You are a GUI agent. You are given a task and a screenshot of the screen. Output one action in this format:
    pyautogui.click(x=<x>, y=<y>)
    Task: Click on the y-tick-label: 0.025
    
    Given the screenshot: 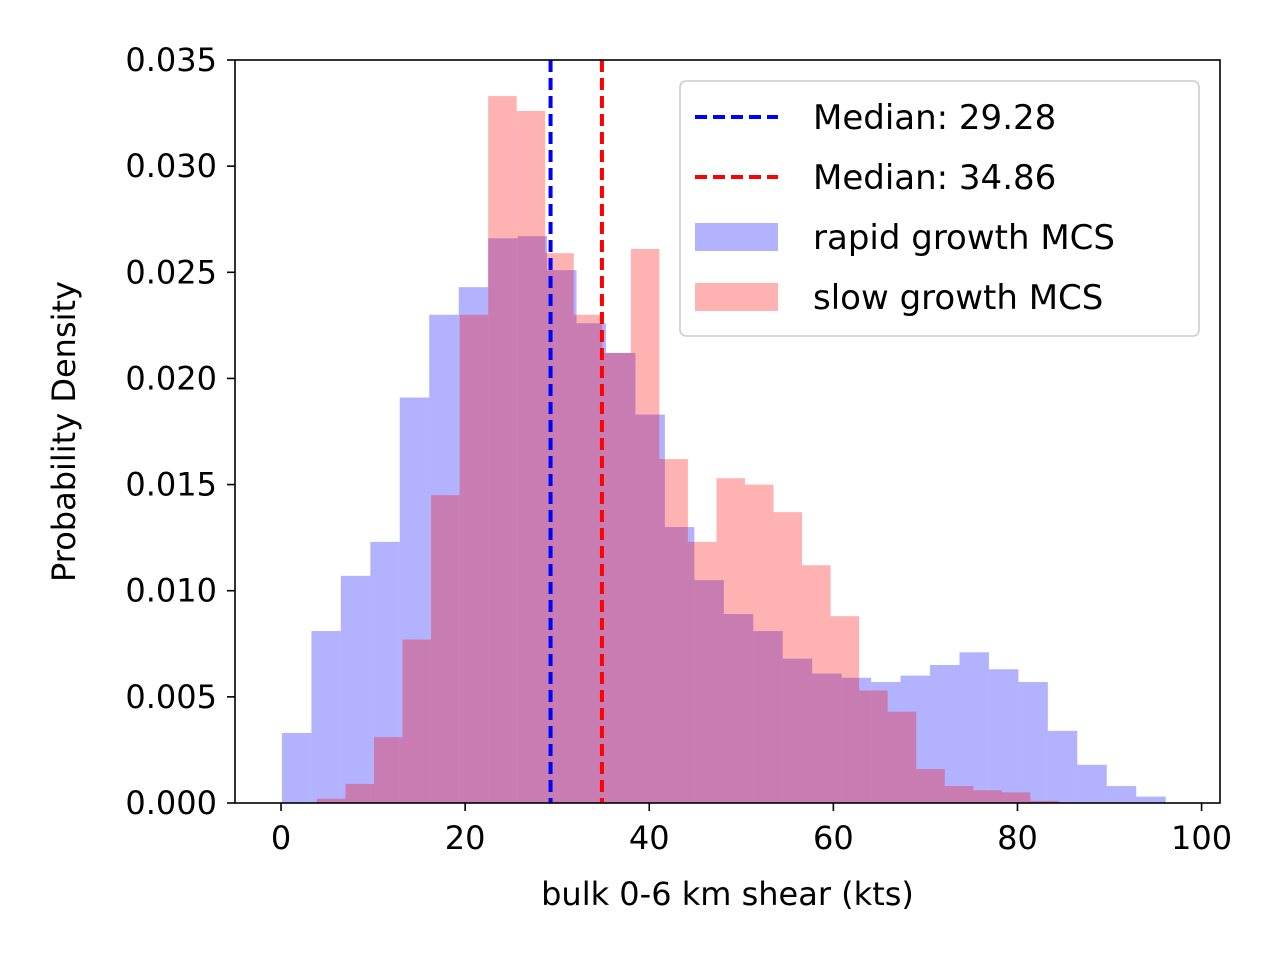 What is the action you would take?
    pyautogui.click(x=171, y=272)
    